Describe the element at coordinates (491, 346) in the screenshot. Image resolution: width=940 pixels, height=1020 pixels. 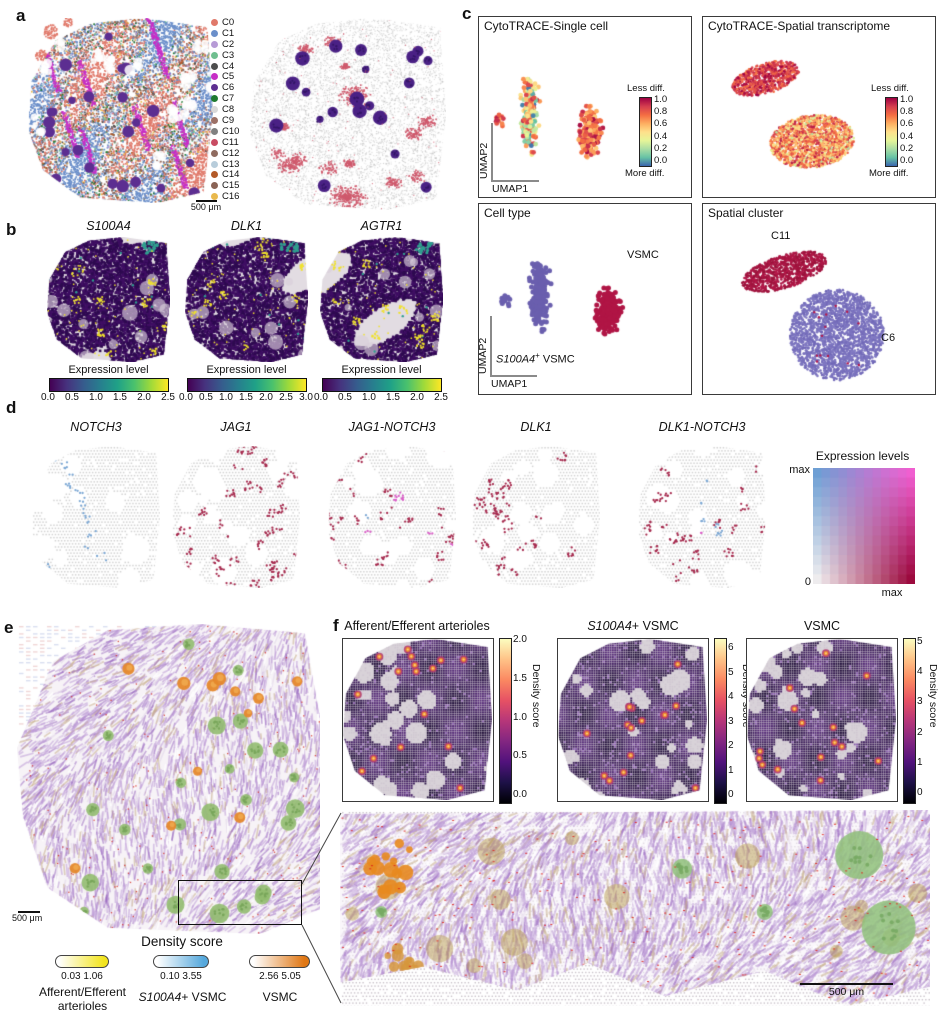
I see `umap2-axis` at that location.